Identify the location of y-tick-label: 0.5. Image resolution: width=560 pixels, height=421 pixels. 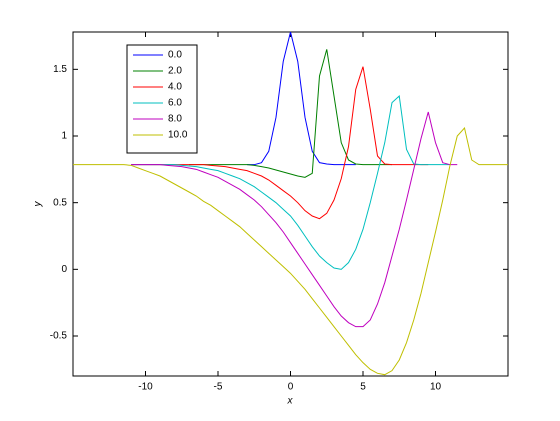
(60, 202).